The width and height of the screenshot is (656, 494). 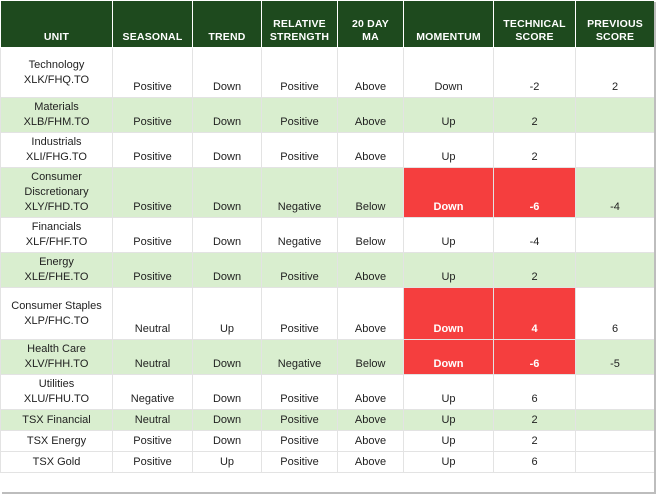 What do you see at coordinates (299, 24) in the screenshot?
I see `col-header-relative-strength: RELATIVE STRENGTH` at bounding box center [299, 24].